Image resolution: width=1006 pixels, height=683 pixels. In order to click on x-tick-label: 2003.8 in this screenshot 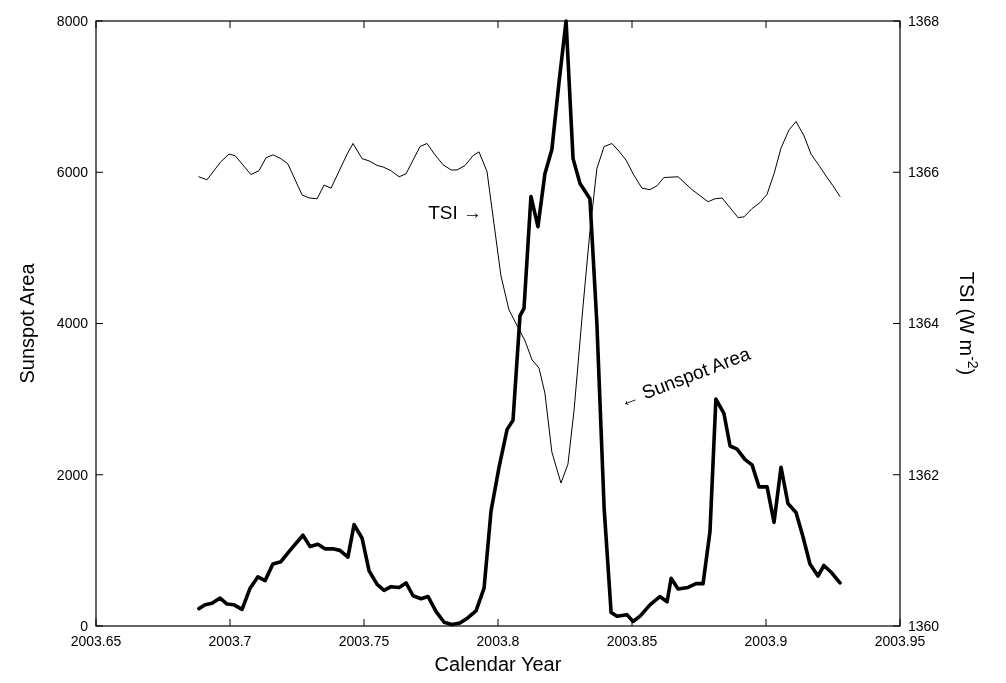, I will do `click(498, 641)`.